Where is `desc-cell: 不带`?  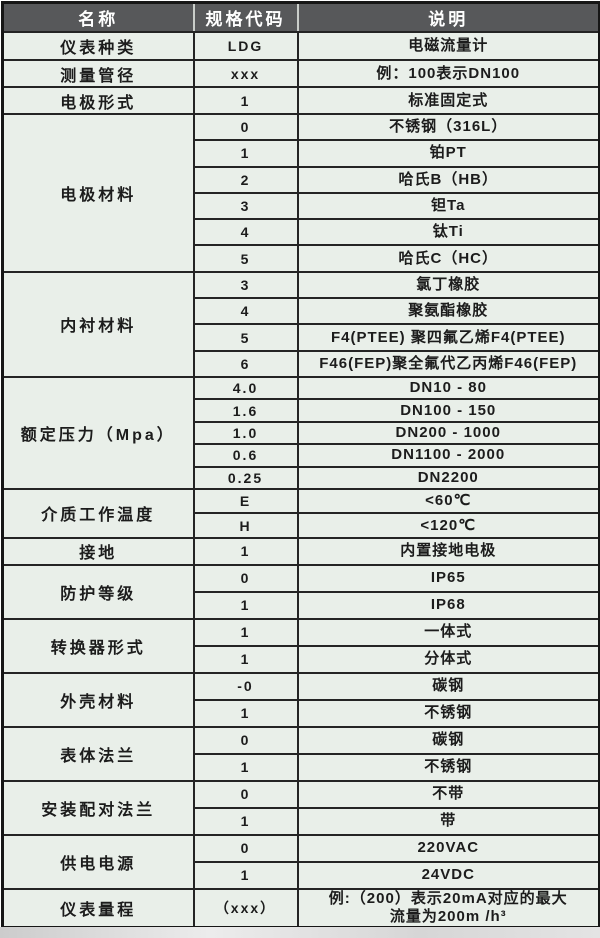
desc-cell: 不带 is located at coordinates (448, 794).